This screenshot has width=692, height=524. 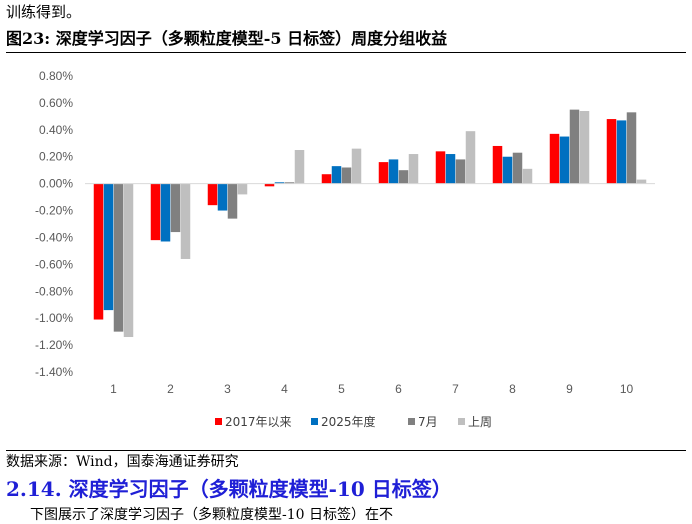 I want to click on figure-title: 图23: 深度学习因子（多颗粒度模型-5 日标签）周度分组收益, so click(x=227, y=38).